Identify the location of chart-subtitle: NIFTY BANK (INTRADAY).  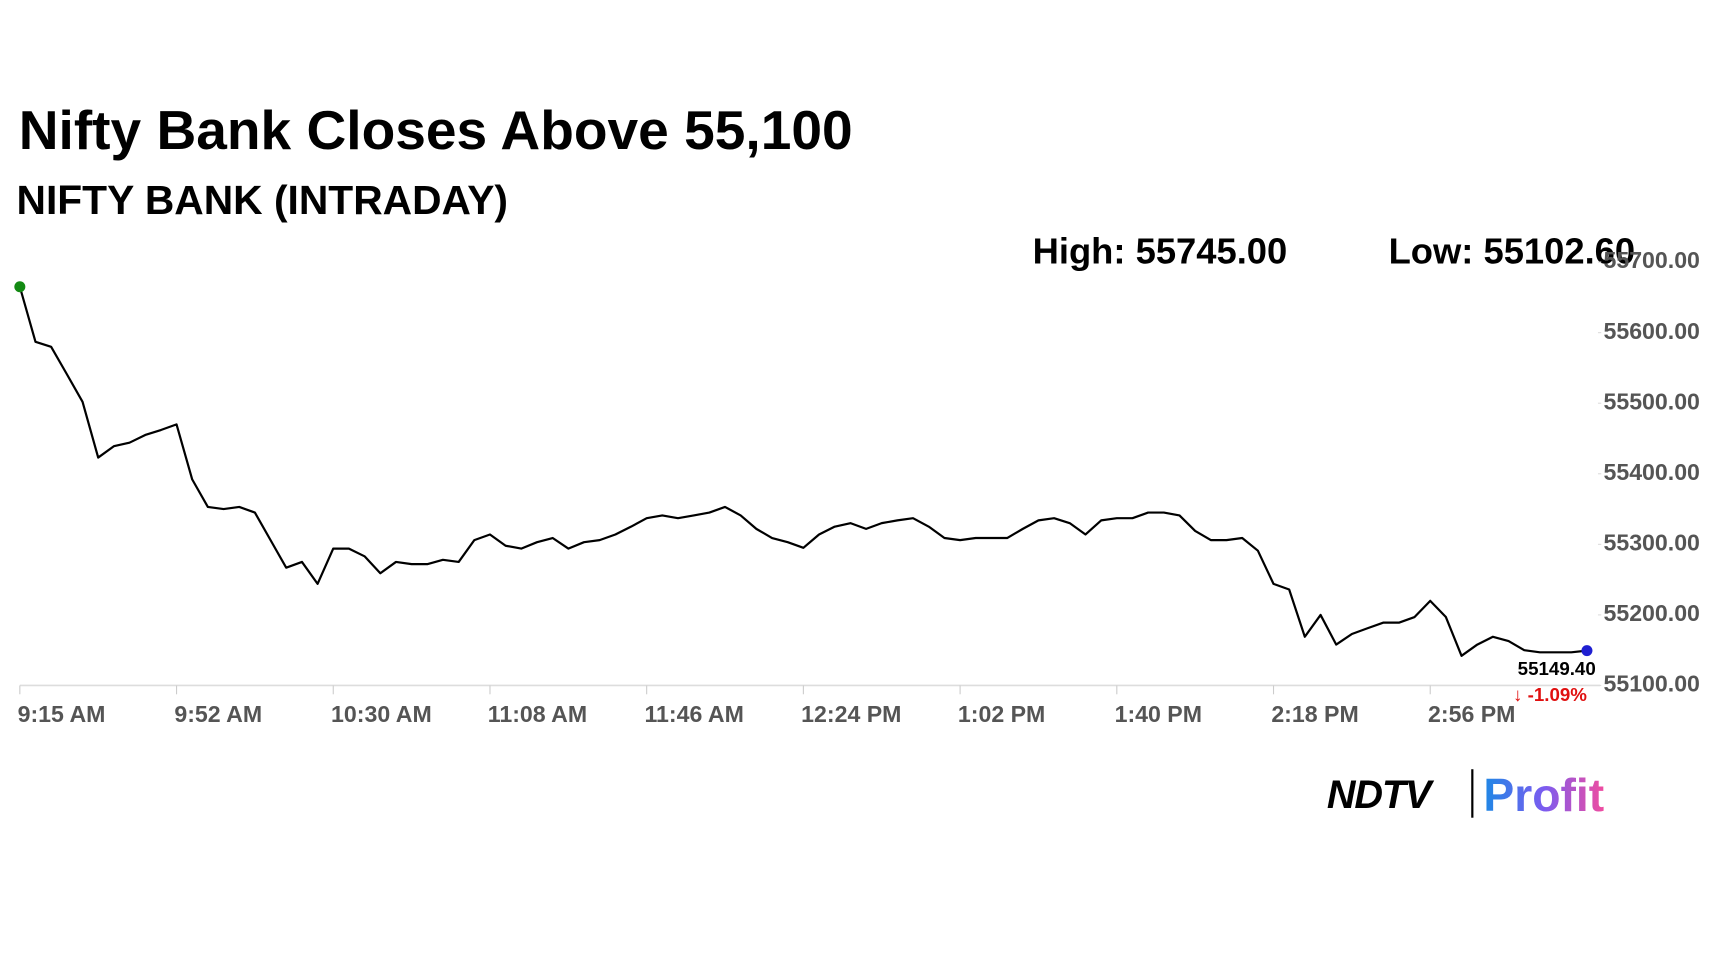
(262, 200).